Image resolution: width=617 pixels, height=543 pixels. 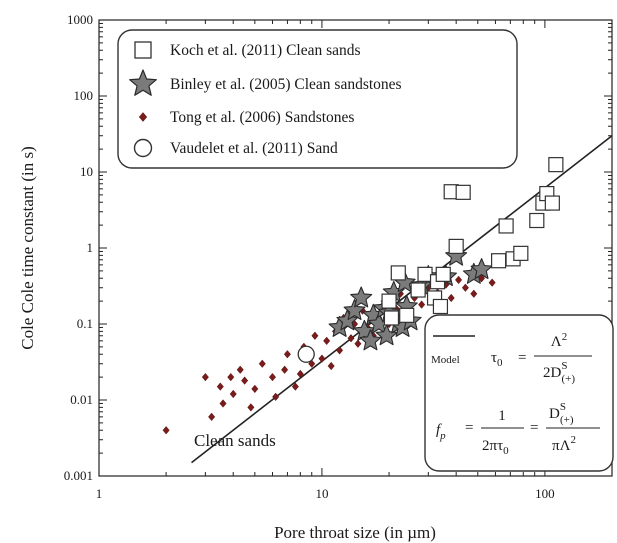 What do you see at coordinates (86, 171) in the screenshot?
I see `y-tick-label: 10` at bounding box center [86, 171].